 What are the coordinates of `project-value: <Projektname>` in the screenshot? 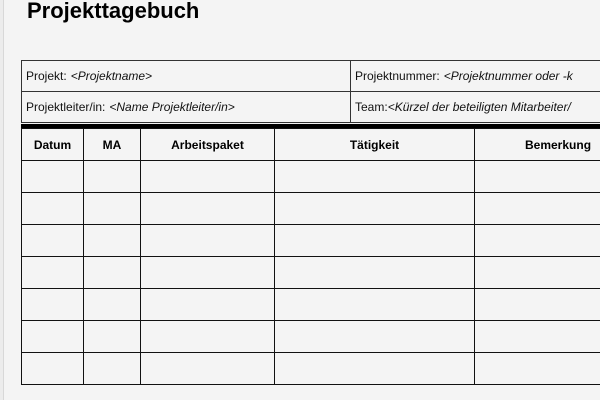 It's located at (111, 76).